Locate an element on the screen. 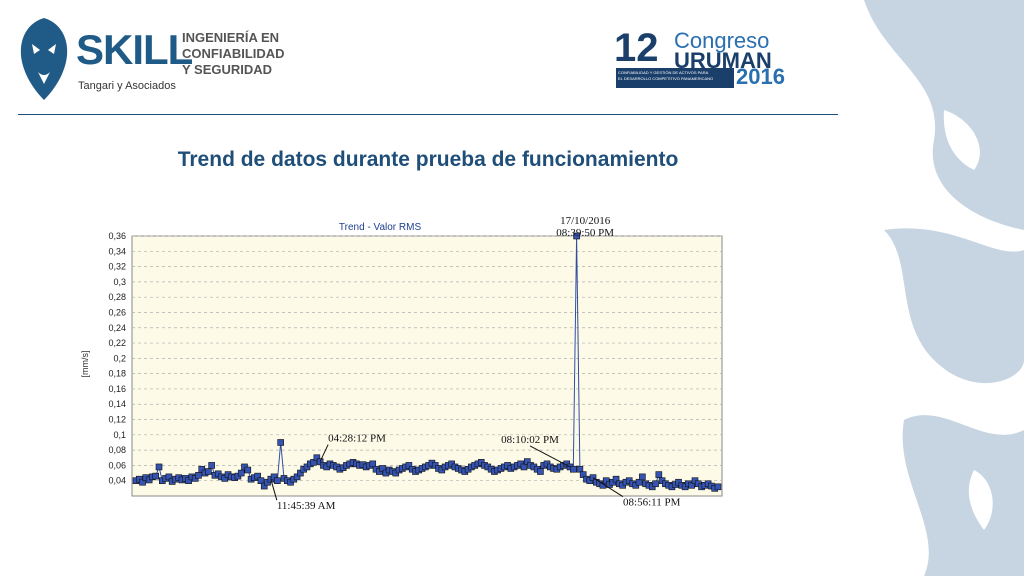 The image size is (1024, 576). annotation-label: 08:56:11 PM is located at coordinates (652, 503).